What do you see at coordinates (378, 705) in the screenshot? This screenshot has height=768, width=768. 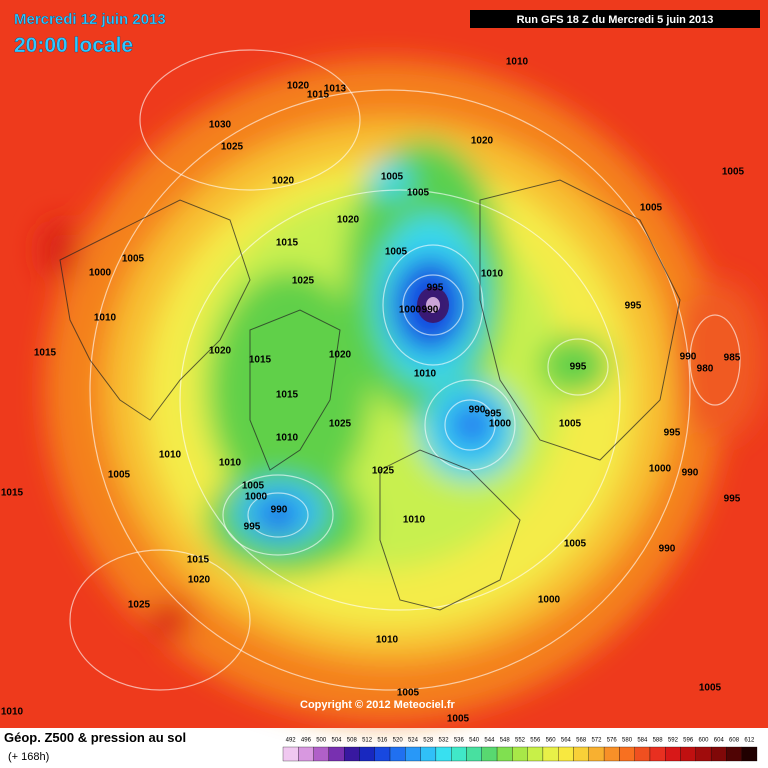 I see `copyright: Copyright © 2012 Meteociel.fr` at bounding box center [378, 705].